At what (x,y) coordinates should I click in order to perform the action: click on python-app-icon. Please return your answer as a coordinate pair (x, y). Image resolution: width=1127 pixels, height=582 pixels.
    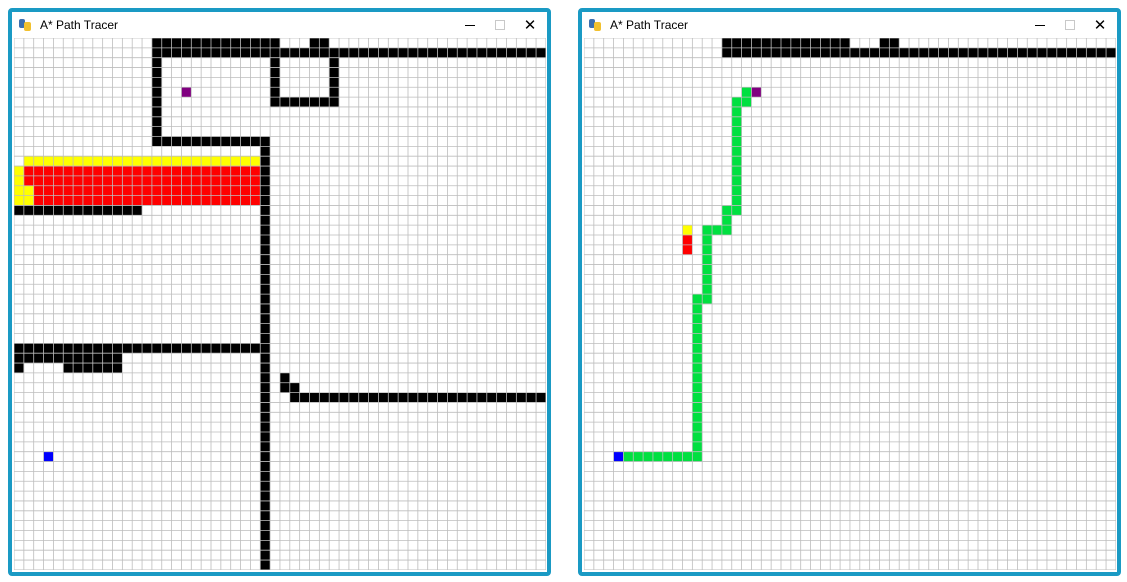
    Looking at the image, I should click on (25, 25).